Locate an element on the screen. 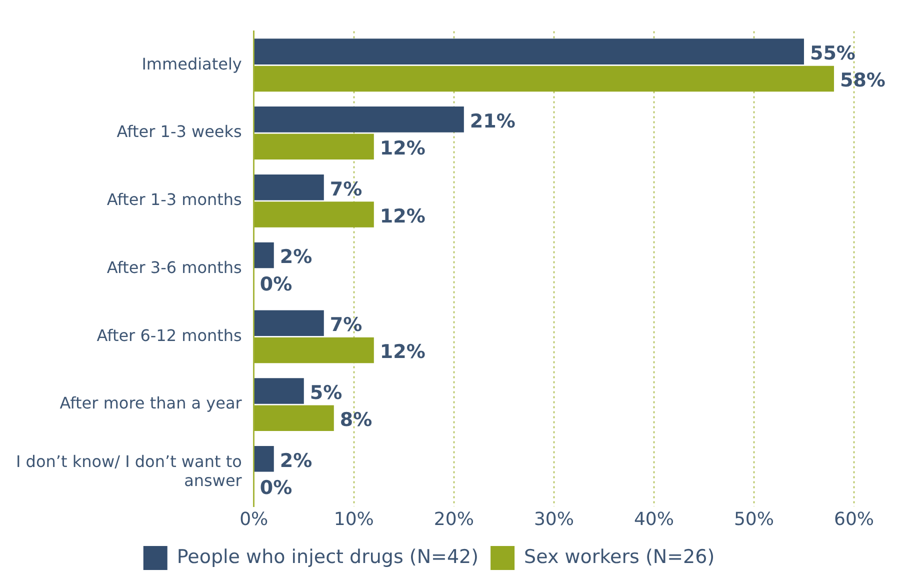 The width and height of the screenshot is (914, 580). x-tick-label: 40% is located at coordinates (654, 519).